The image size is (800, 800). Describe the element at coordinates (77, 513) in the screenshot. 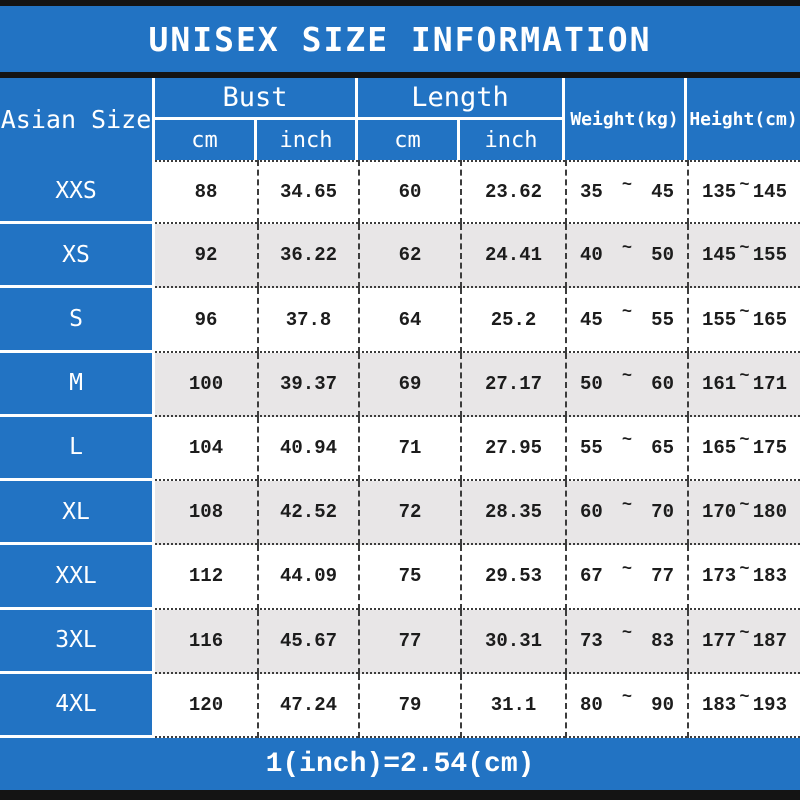

I see `size-label: XL` at that location.